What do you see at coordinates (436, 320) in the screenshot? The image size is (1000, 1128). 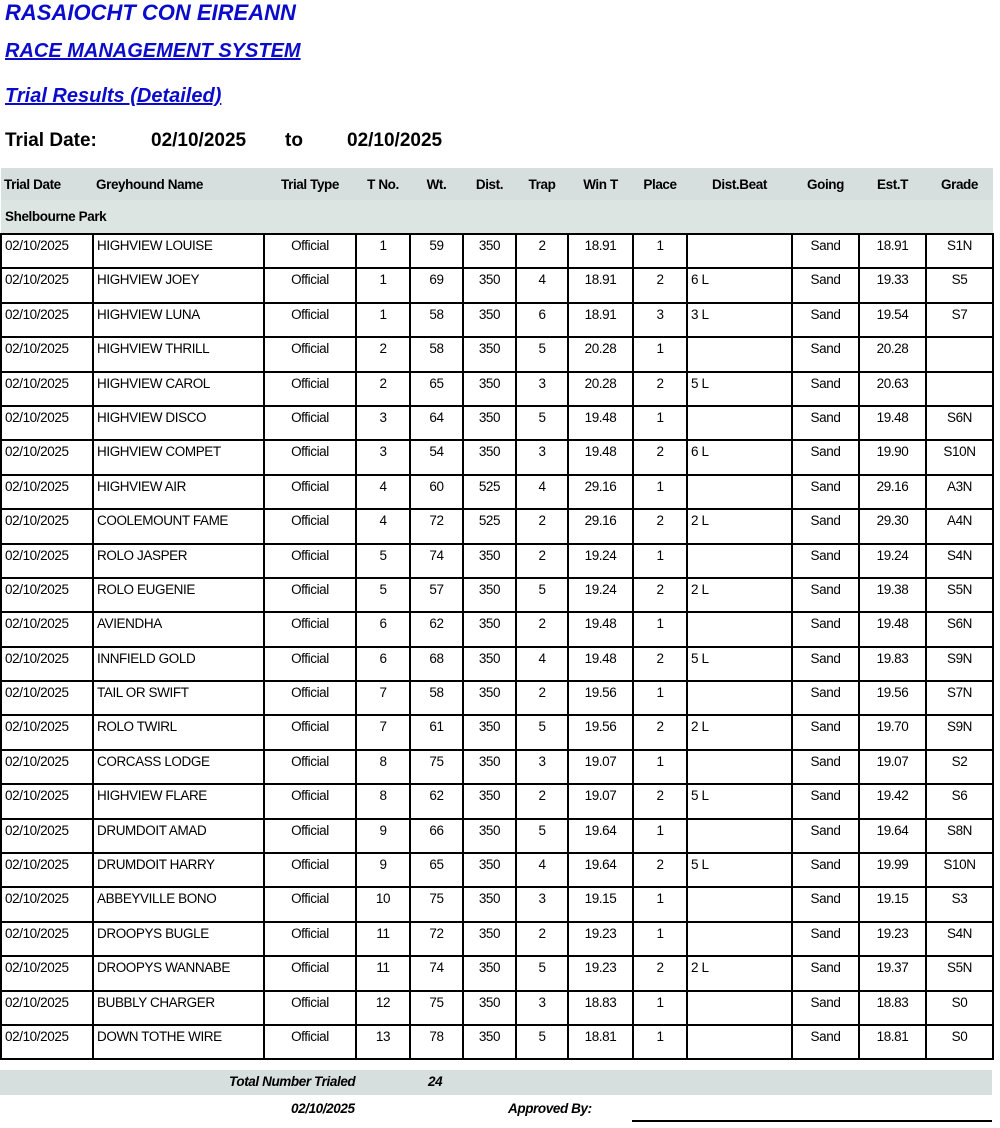 I see `cell-weight: 58` at bounding box center [436, 320].